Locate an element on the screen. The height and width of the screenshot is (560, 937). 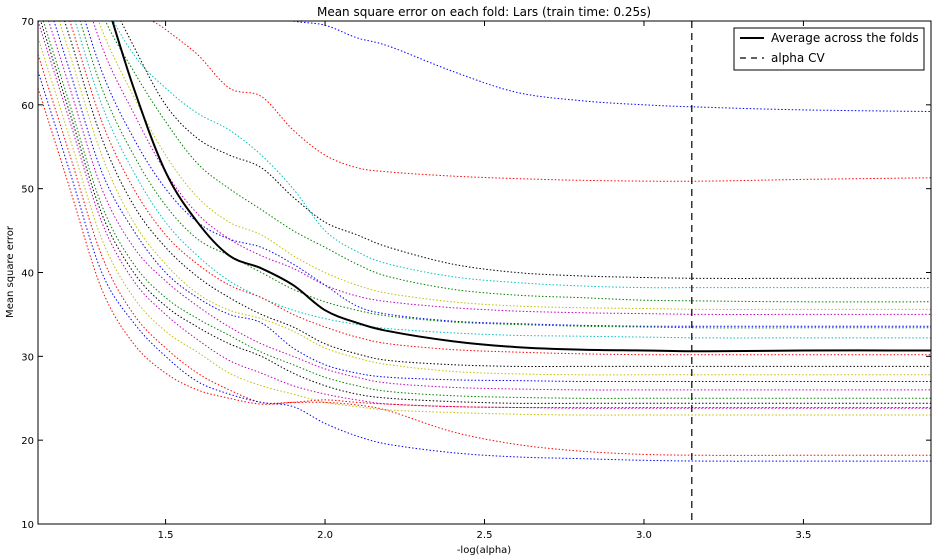
x-axis-label: -log(alpha) is located at coordinates (484, 550).